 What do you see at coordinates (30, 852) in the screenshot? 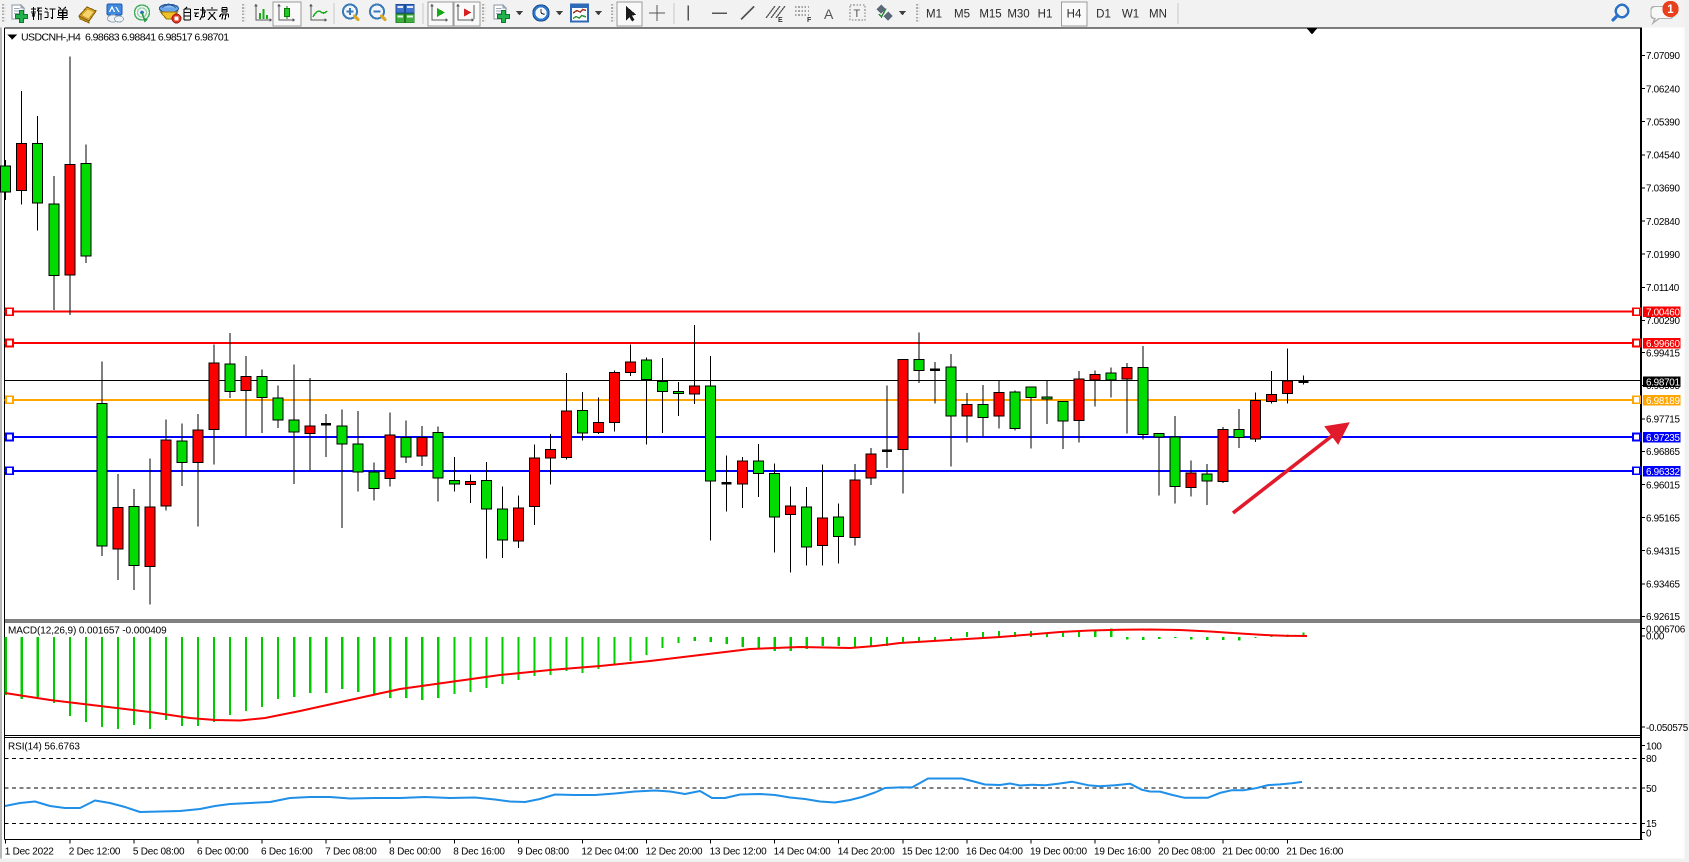
I see `svg-text: 1 Dec 2022` at bounding box center [30, 852].